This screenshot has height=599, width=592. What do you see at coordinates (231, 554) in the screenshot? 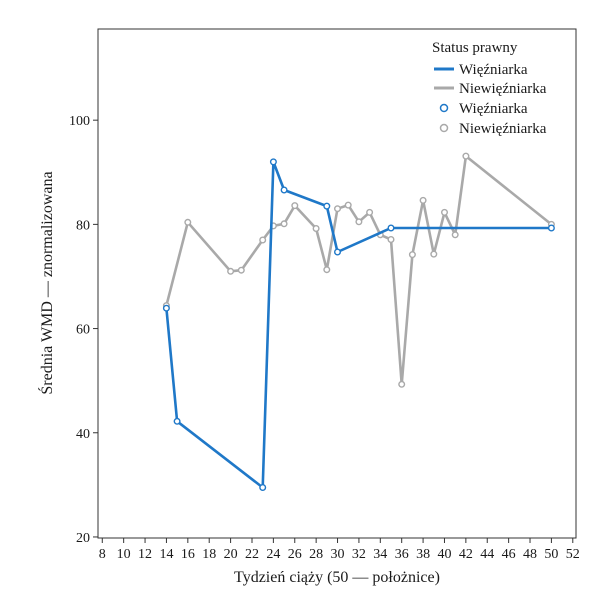
I see `x-tick-label: 20` at bounding box center [231, 554].